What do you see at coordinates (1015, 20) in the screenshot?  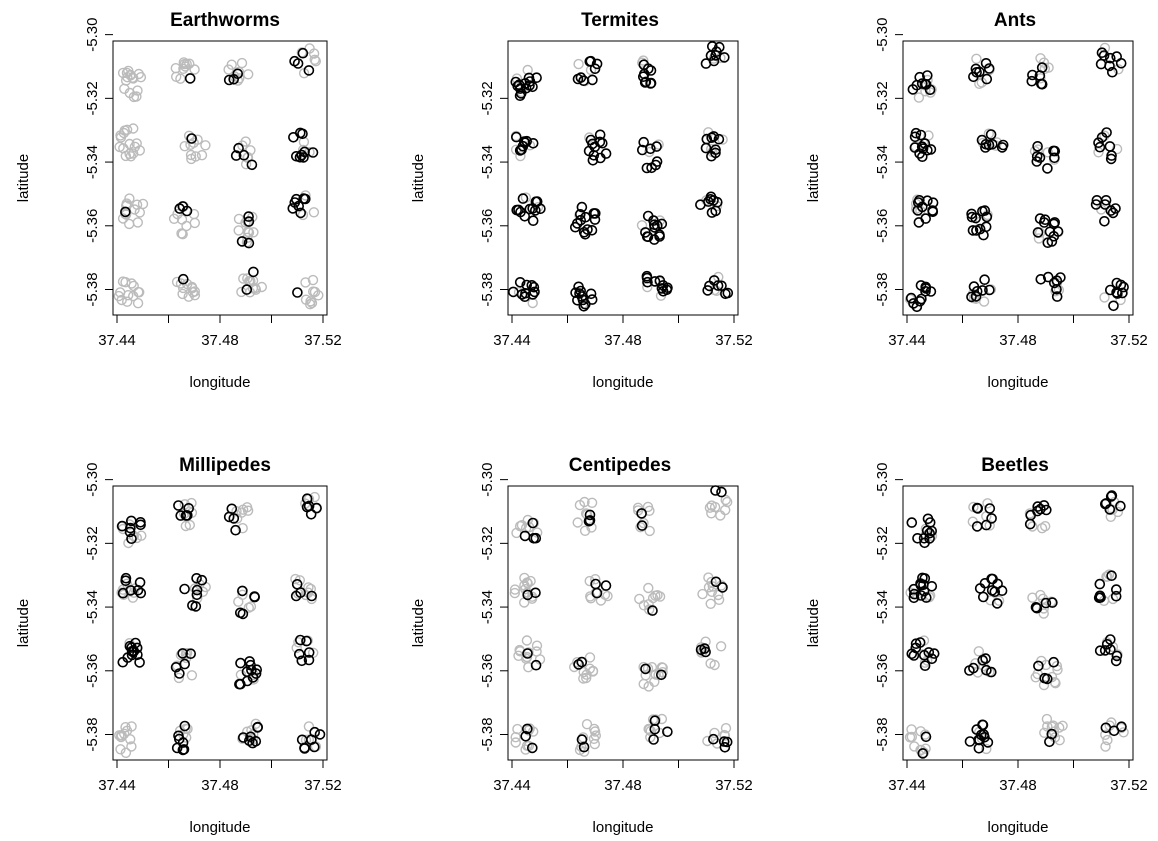 I see `panel-title: Ants` at bounding box center [1015, 20].